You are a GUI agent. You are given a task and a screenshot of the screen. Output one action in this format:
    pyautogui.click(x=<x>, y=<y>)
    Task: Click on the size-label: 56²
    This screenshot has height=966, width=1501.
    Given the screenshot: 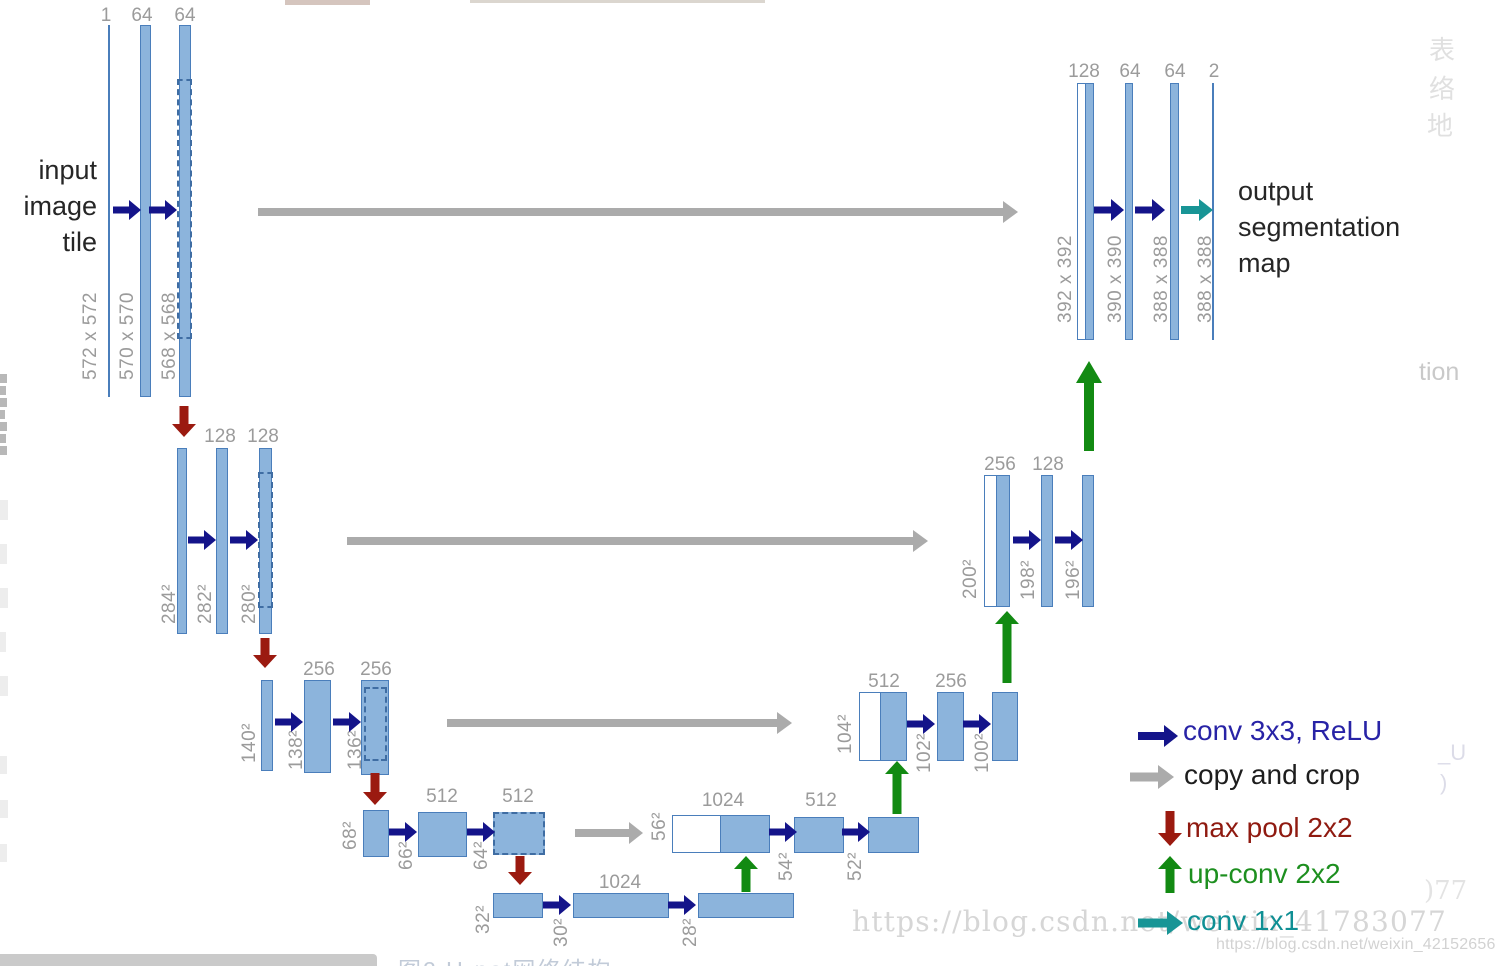 What is the action you would take?
    pyautogui.click(x=659, y=826)
    